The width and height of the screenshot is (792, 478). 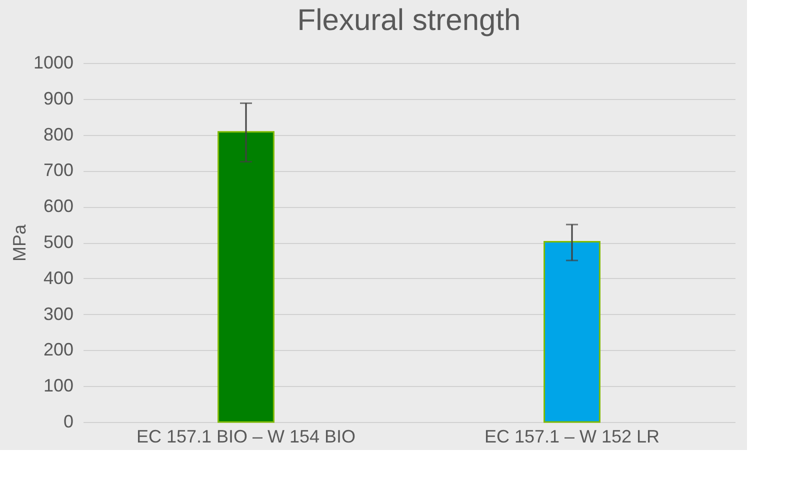 What do you see at coordinates (53, 62) in the screenshot?
I see `y-tick-label: 1000` at bounding box center [53, 62].